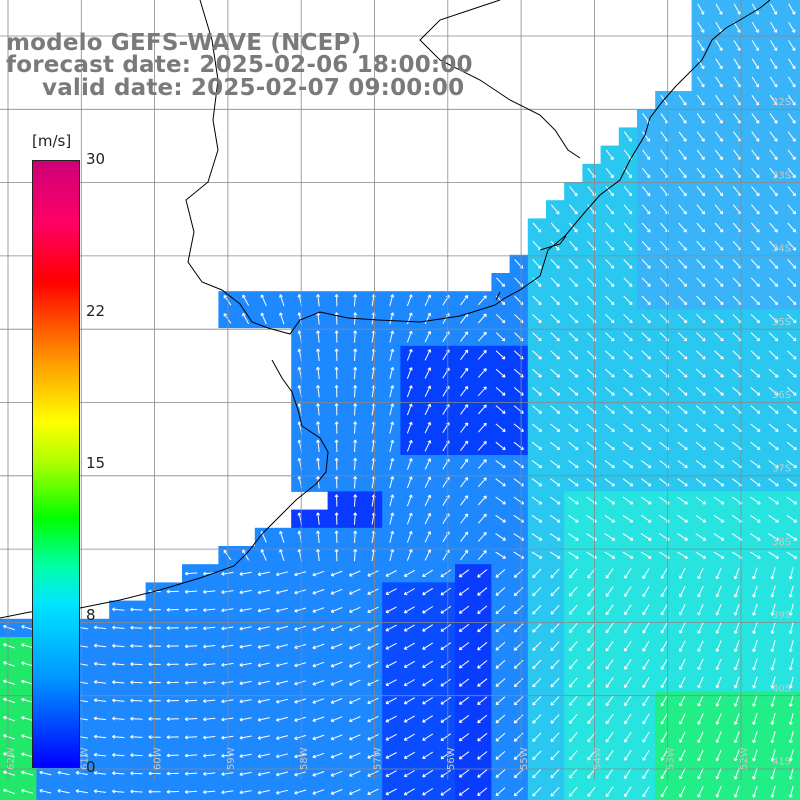 This screenshot has width=800, height=800. Describe the element at coordinates (781, 615) in the screenshot. I see `lat-label: 39S` at that location.